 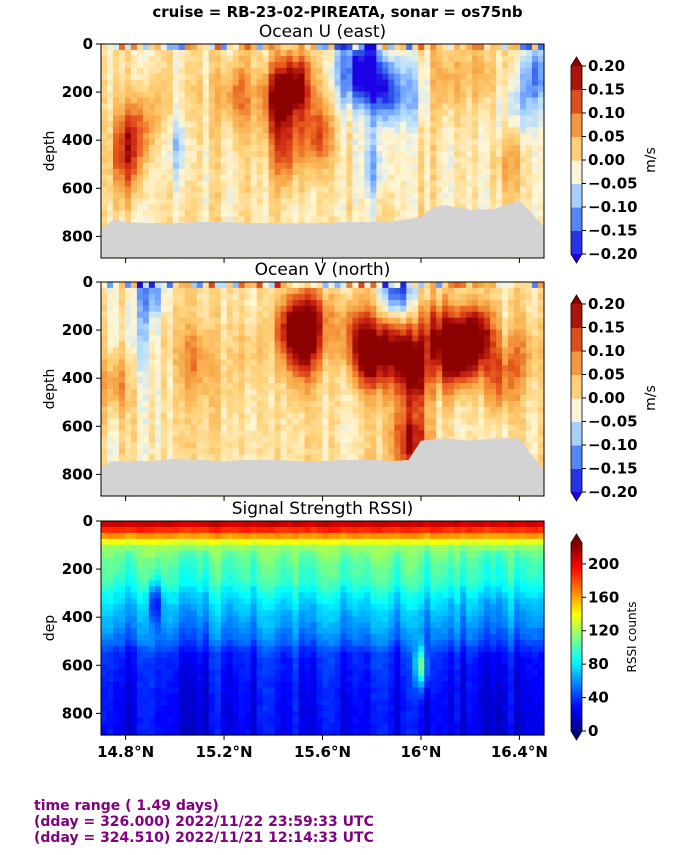 What do you see at coordinates (598, 698) in the screenshot?
I see `colorbar-tick-label: 40` at bounding box center [598, 698].